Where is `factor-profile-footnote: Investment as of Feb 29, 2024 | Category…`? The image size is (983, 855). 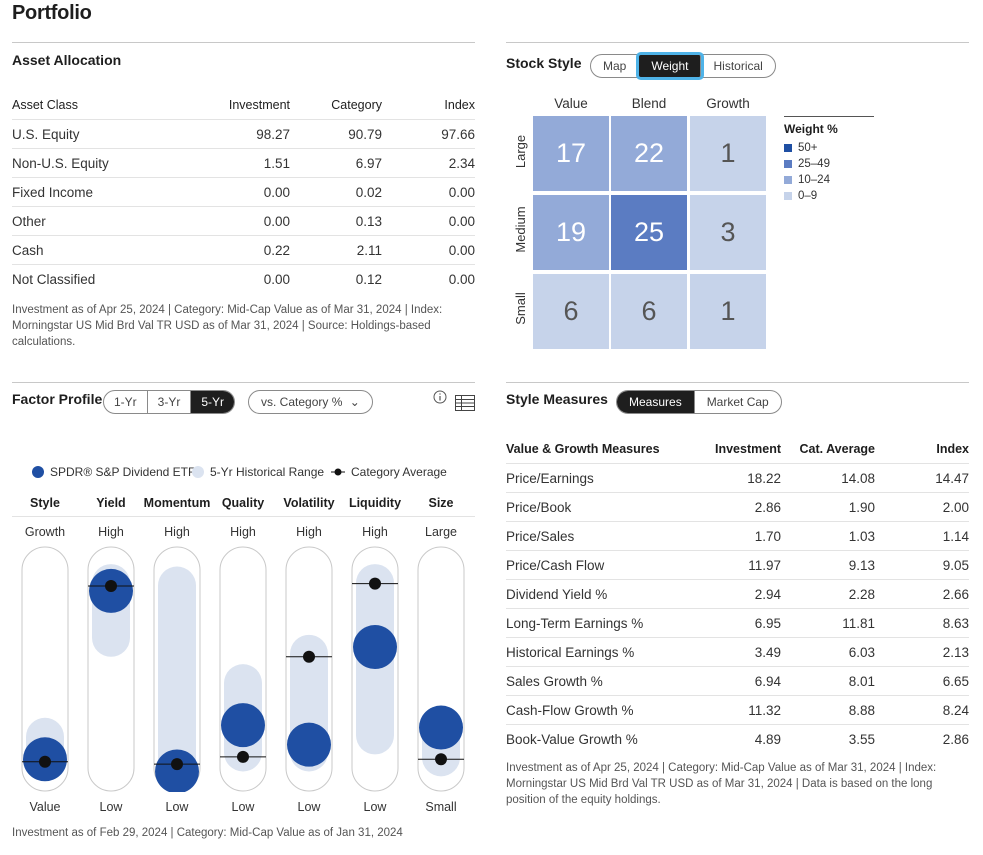
factor-profile-footnote: Investment as of Feb 29, 2024 | Category… is located at coordinates (207, 833).